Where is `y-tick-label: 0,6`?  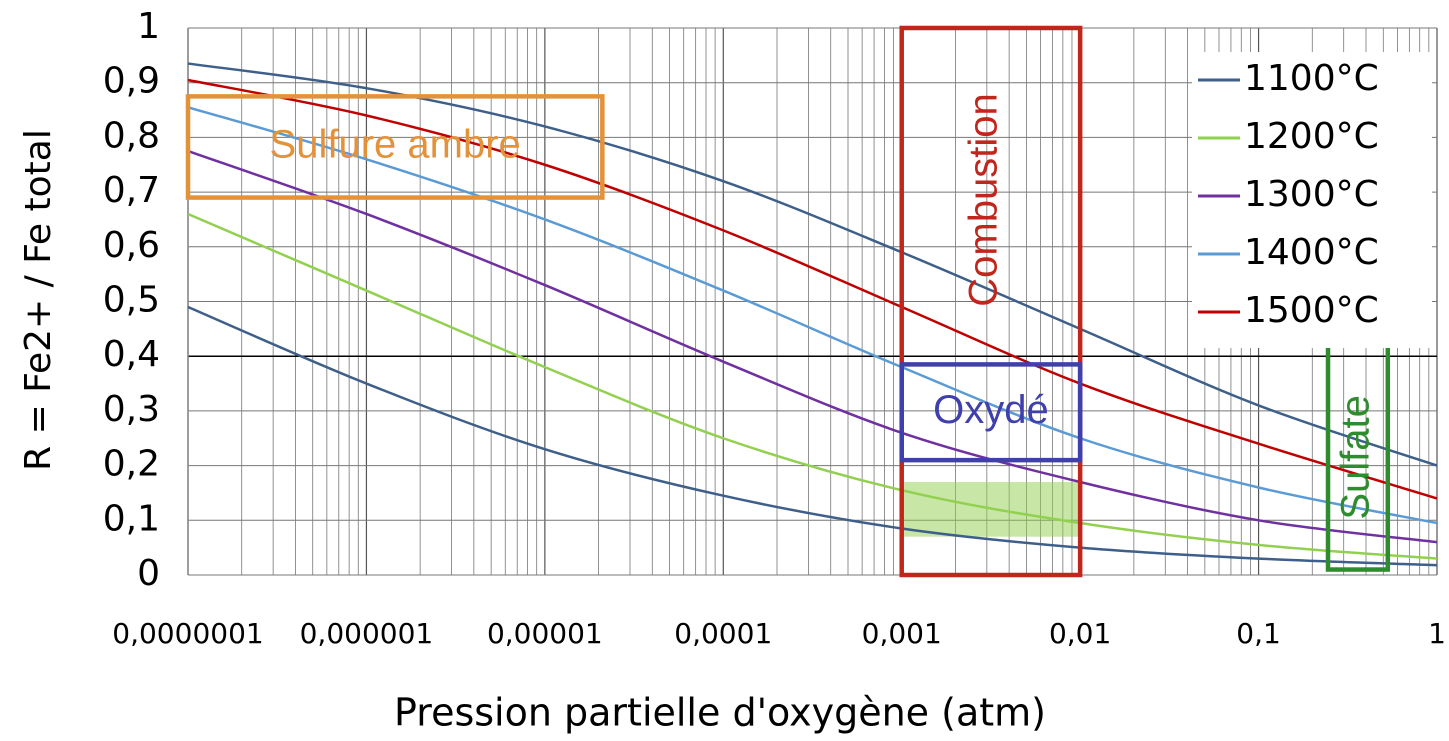
y-tick-label: 0,6 is located at coordinates (131, 245).